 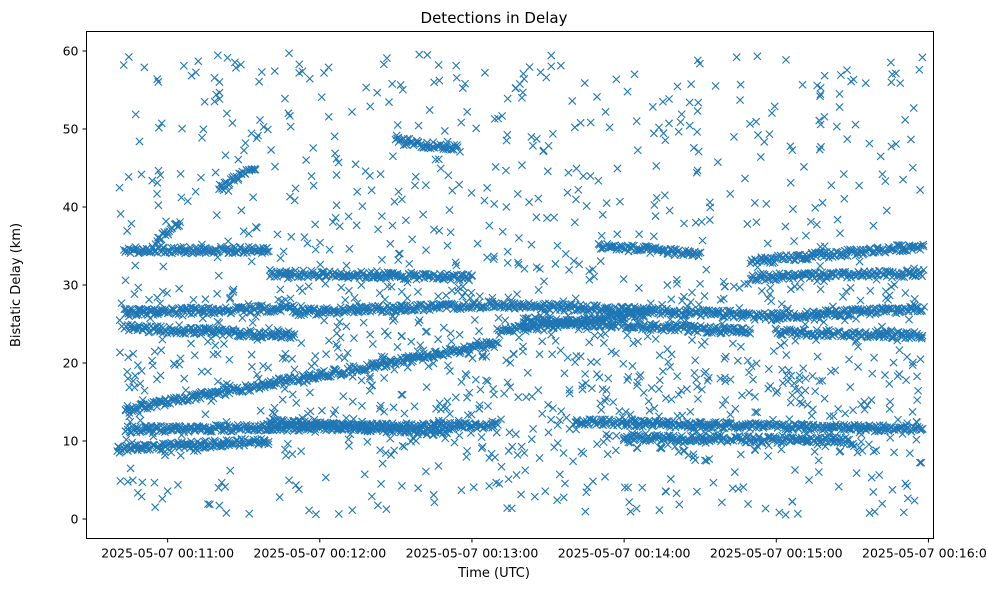 What do you see at coordinates (319, 553) in the screenshot?
I see `x-tick-label: 2025-05-07 00:12:00` at bounding box center [319, 553].